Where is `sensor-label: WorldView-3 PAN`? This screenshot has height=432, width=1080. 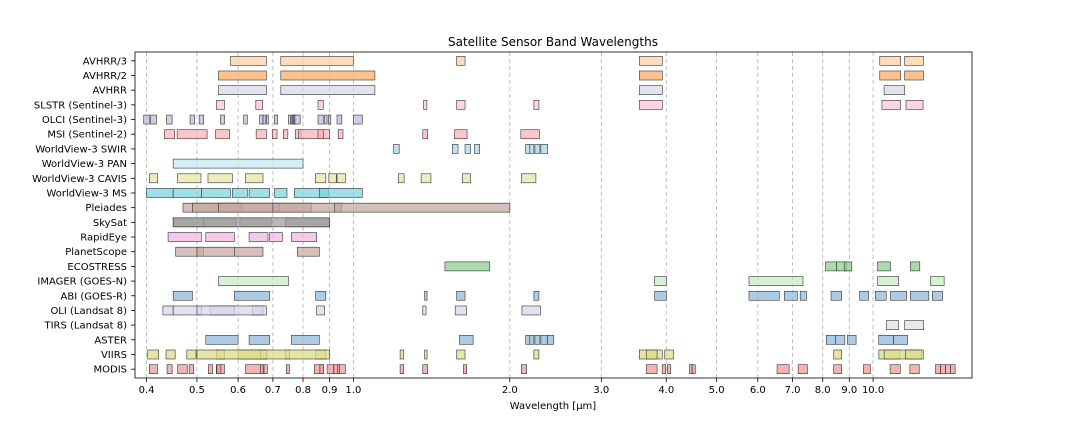
sensor-label: WorldView-3 PAN is located at coordinates (84, 164).